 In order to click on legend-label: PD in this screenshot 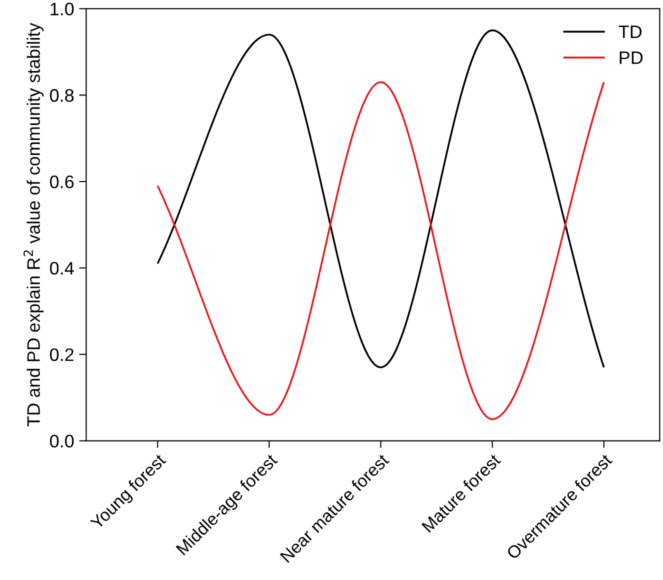, I will do `click(631, 57)`.